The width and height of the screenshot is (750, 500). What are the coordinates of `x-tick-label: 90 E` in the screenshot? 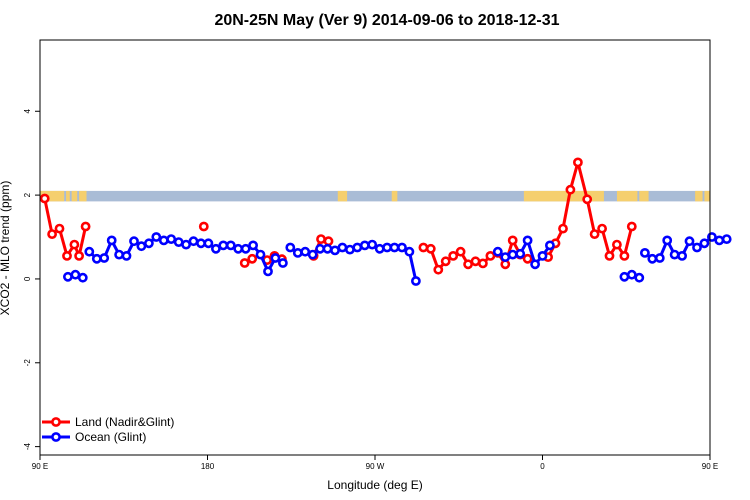 It's located at (710, 466).